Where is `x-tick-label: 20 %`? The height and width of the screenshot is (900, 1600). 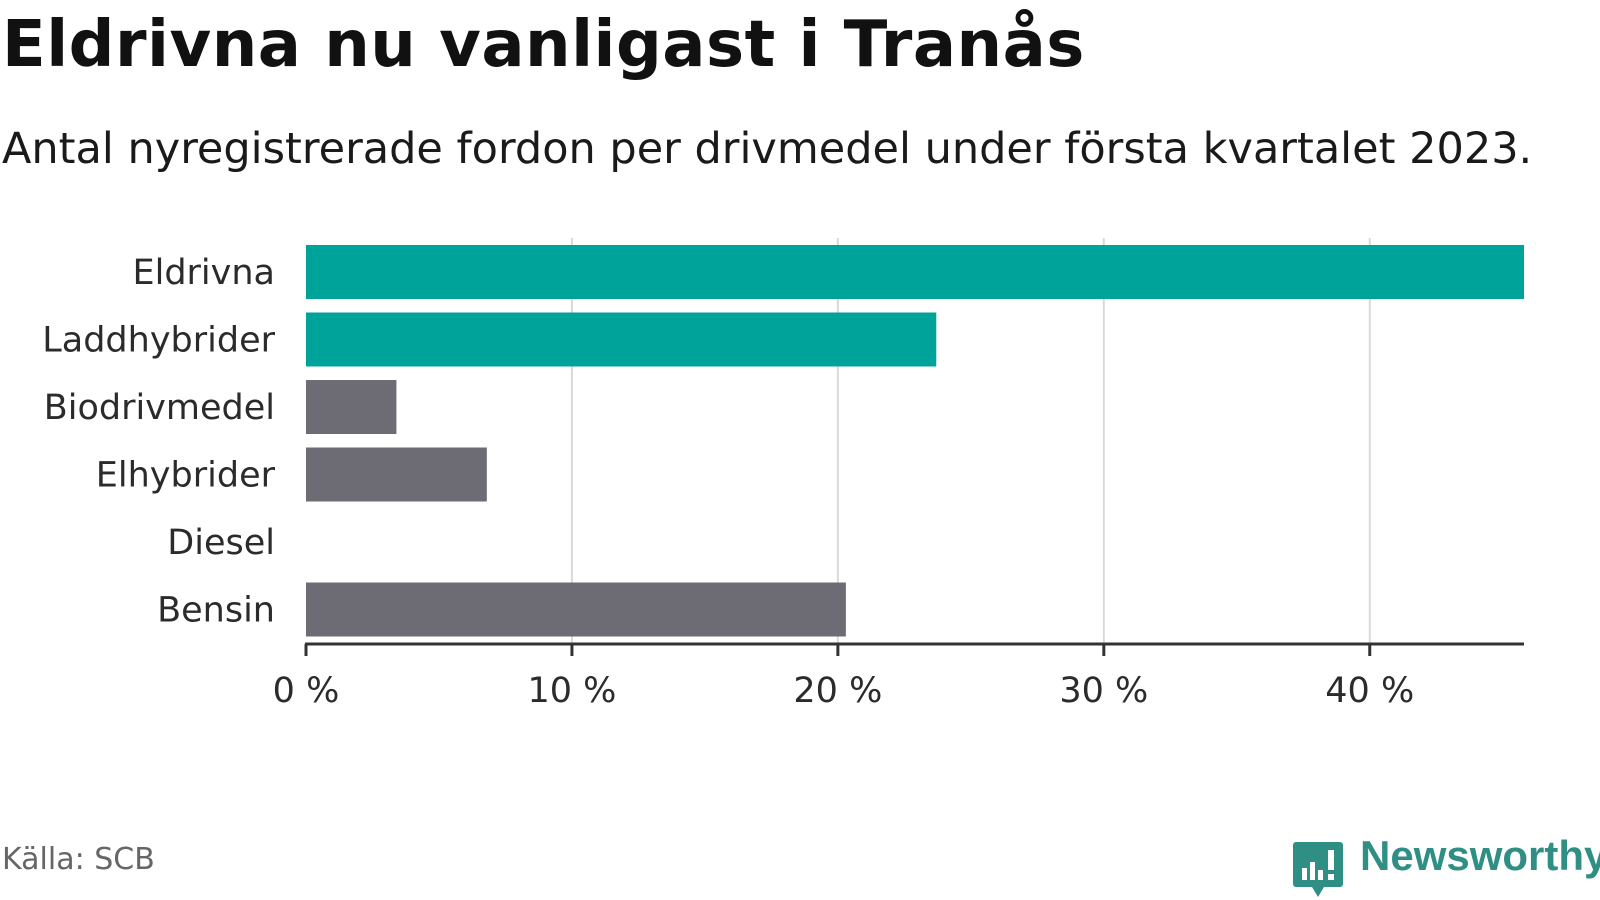
x-tick-label: 20 % is located at coordinates (837, 691).